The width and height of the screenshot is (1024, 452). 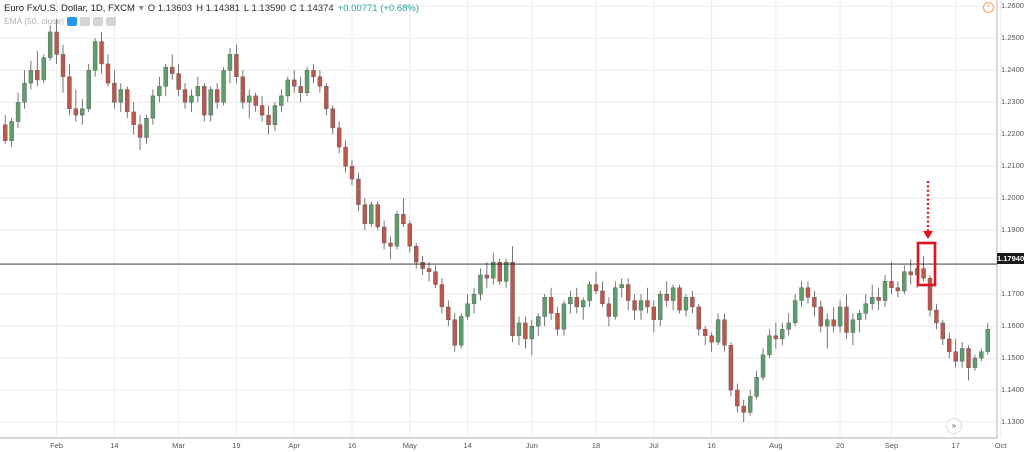 I want to click on chevron-down-icon: ▾, so click(x=141, y=8).